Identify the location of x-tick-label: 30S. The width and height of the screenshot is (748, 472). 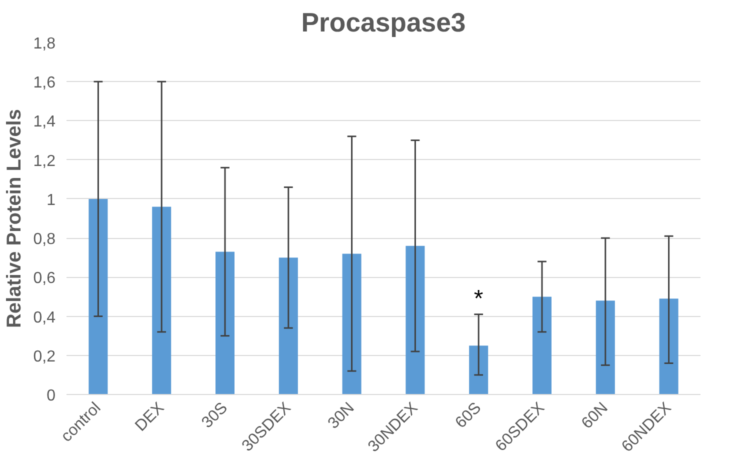
(215, 415).